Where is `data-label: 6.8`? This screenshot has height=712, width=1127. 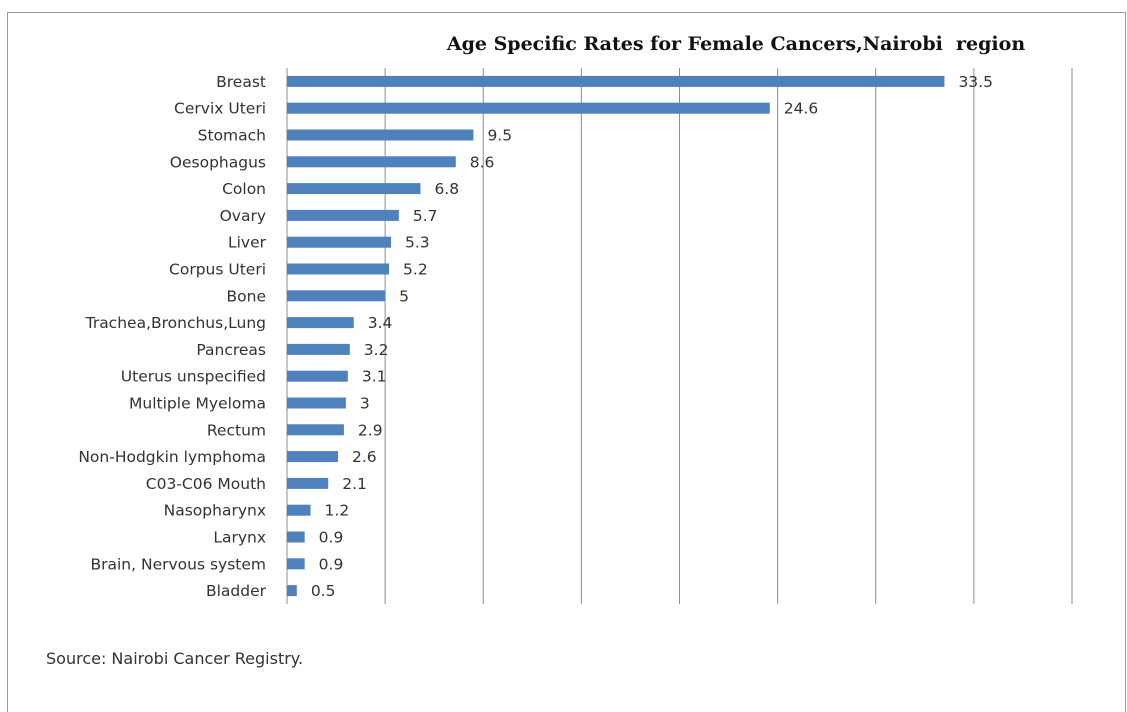
data-label: 6.8 is located at coordinates (446, 189).